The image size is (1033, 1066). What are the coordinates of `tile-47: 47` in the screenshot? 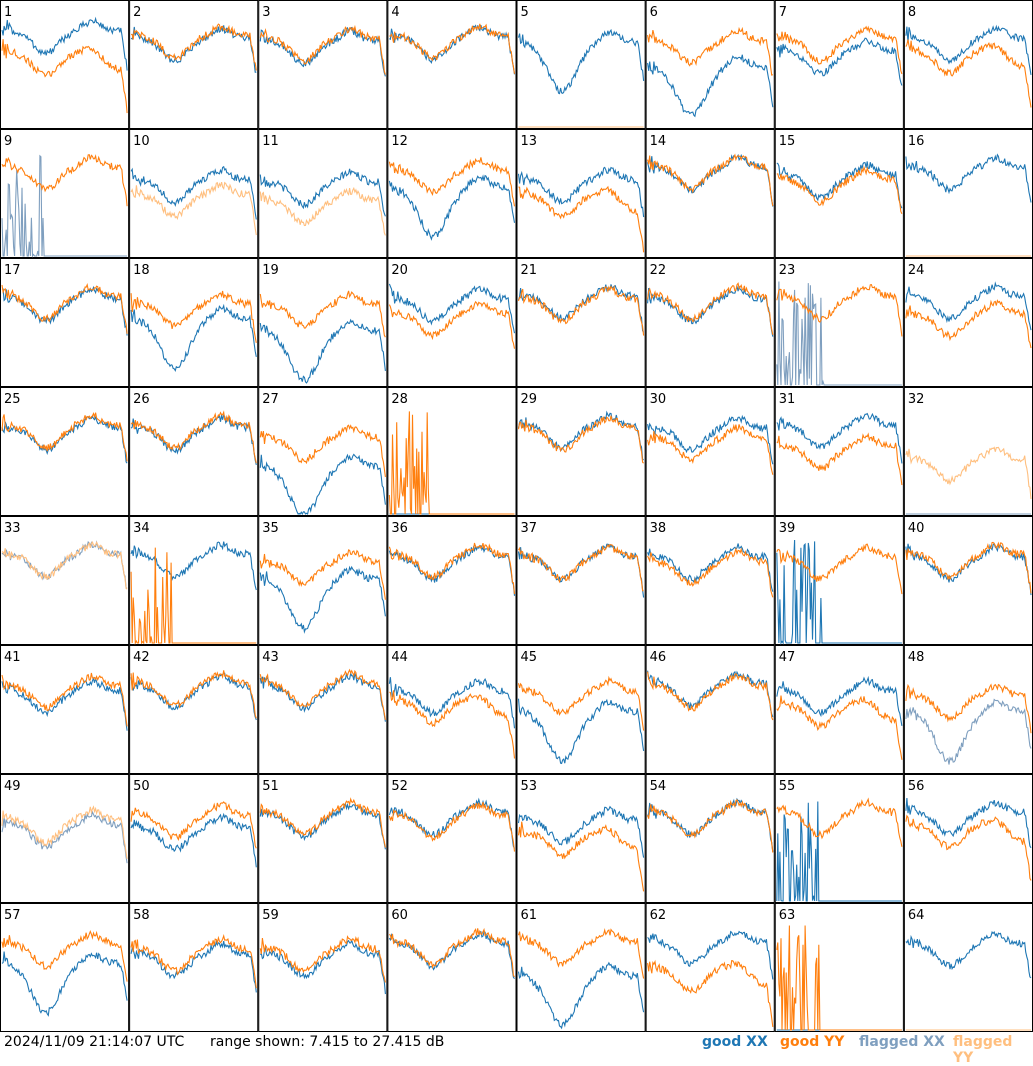 It's located at (839, 709).